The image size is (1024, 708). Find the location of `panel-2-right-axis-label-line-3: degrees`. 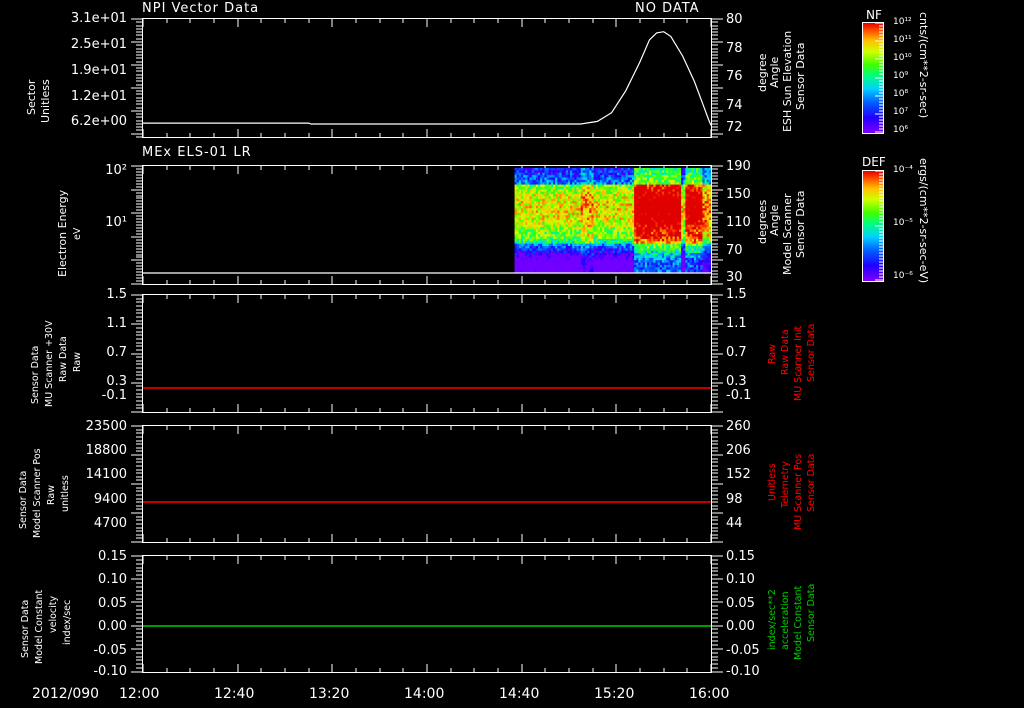

panel-2-right-axis-label-line-3: degrees is located at coordinates (762, 221).